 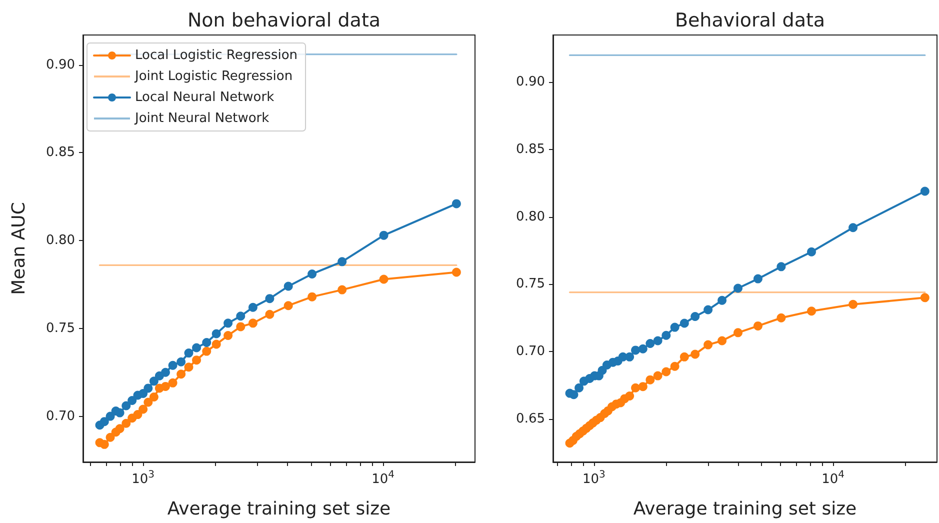 I want to click on legend-label: Local Neural Network, so click(x=205, y=97).